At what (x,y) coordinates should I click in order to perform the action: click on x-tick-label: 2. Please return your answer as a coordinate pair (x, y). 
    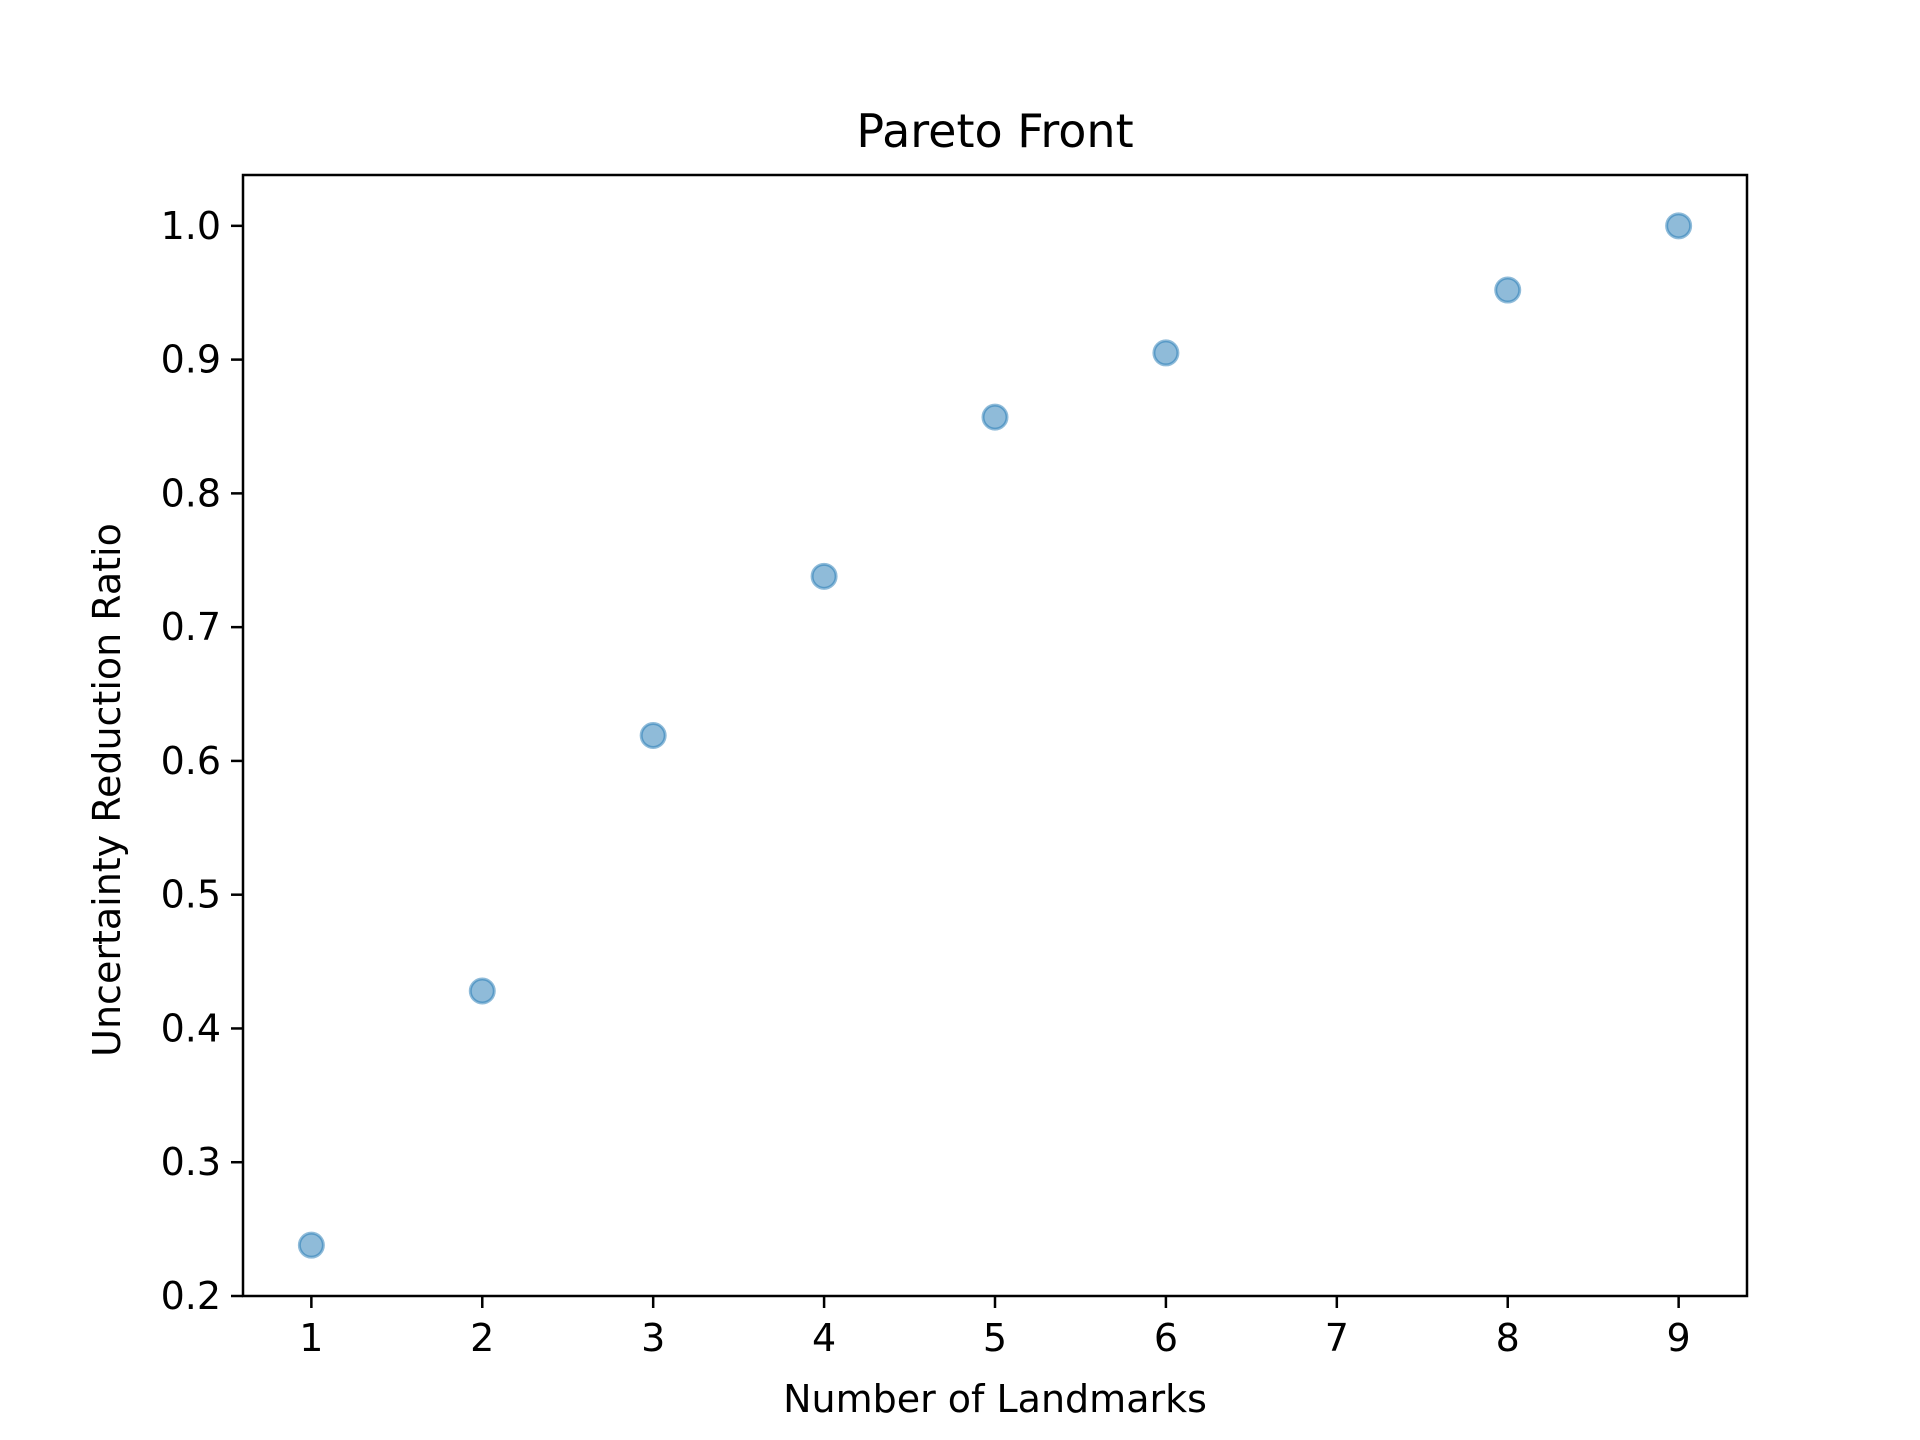
    Looking at the image, I should click on (482, 1338).